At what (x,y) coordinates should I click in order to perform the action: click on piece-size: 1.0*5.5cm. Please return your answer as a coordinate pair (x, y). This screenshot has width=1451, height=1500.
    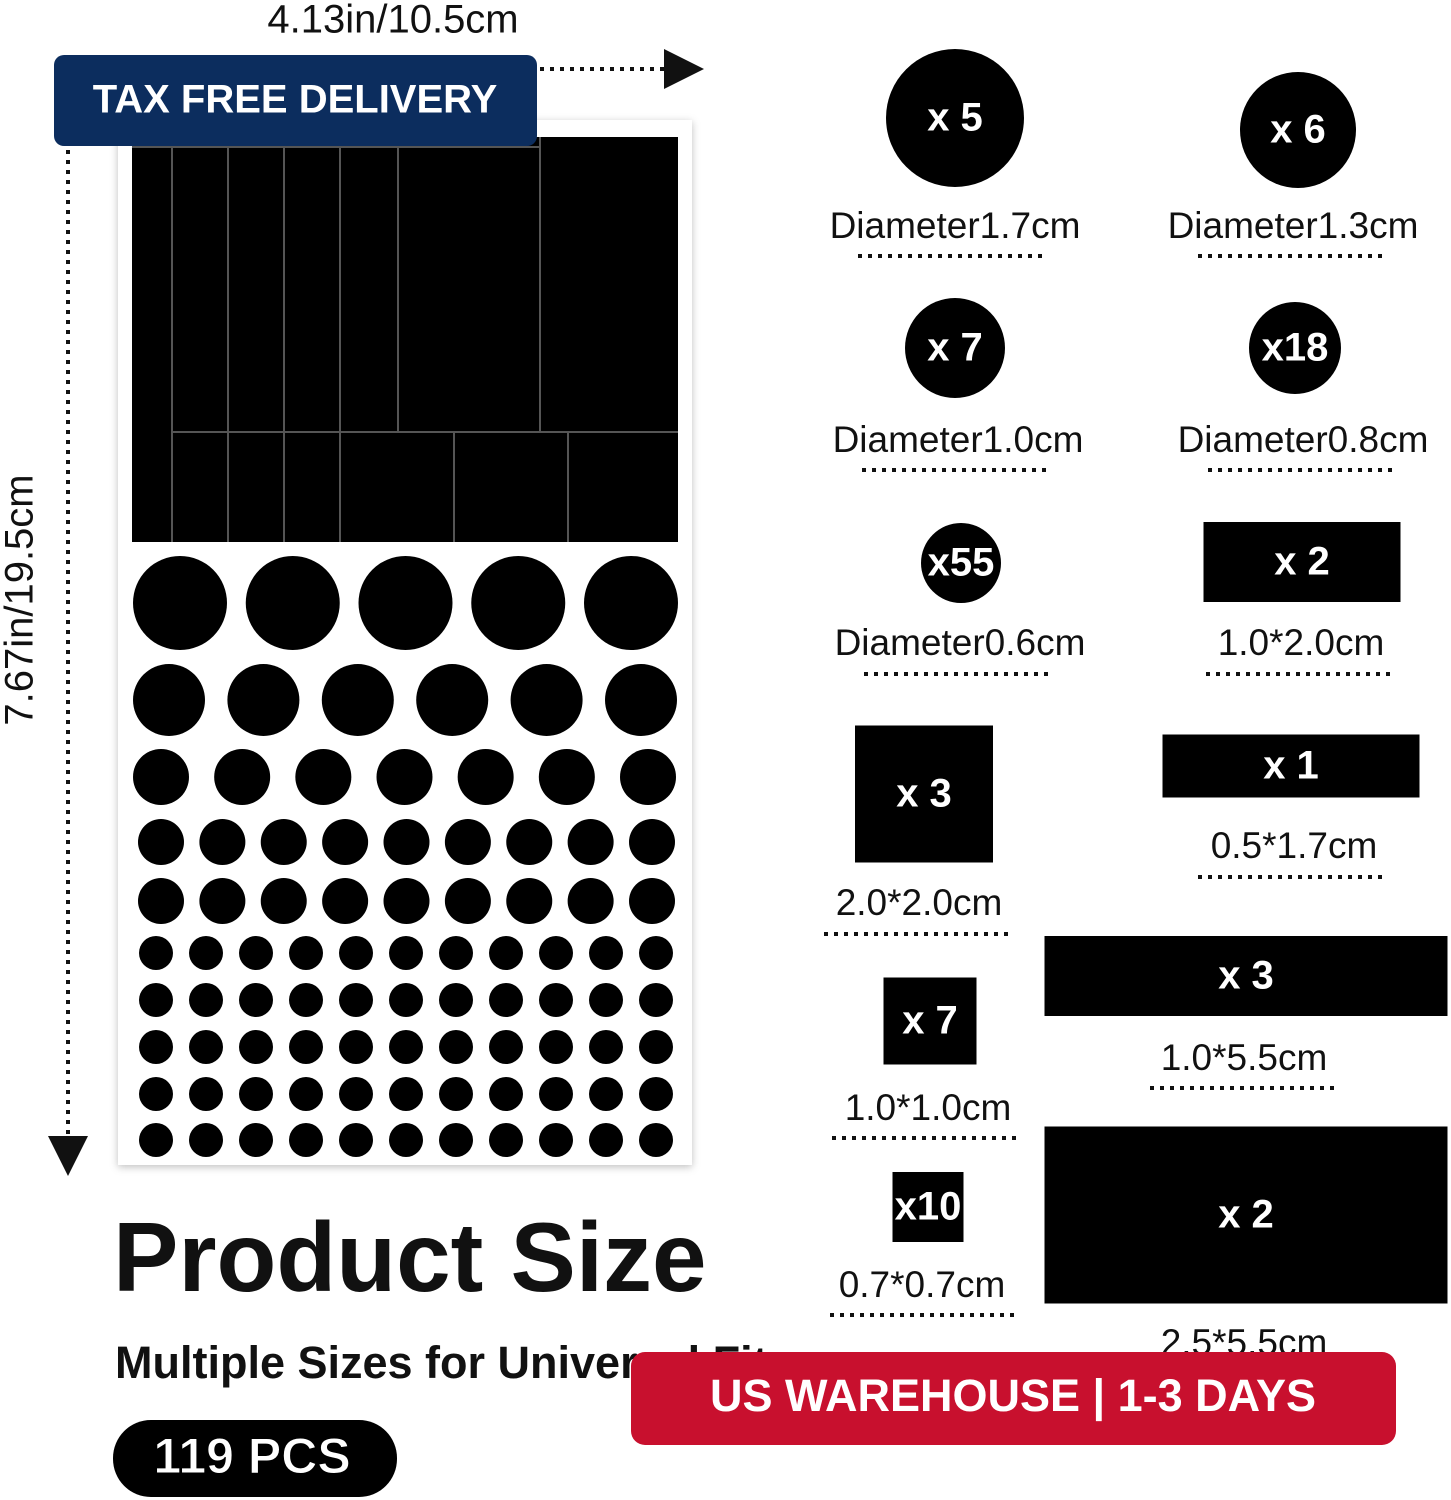
    Looking at the image, I should click on (1244, 1057).